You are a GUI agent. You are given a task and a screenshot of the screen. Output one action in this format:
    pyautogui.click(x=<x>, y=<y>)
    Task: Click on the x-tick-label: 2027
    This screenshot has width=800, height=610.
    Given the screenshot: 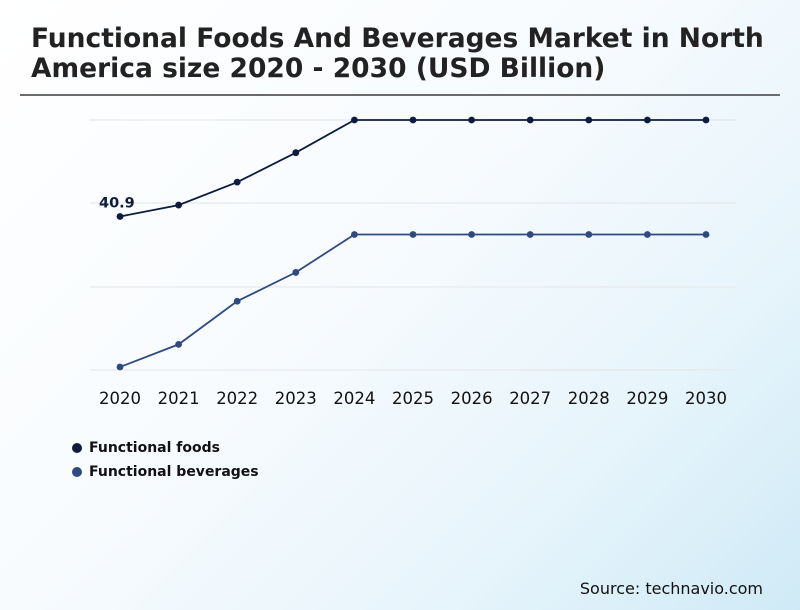 What is the action you would take?
    pyautogui.click(x=530, y=398)
    